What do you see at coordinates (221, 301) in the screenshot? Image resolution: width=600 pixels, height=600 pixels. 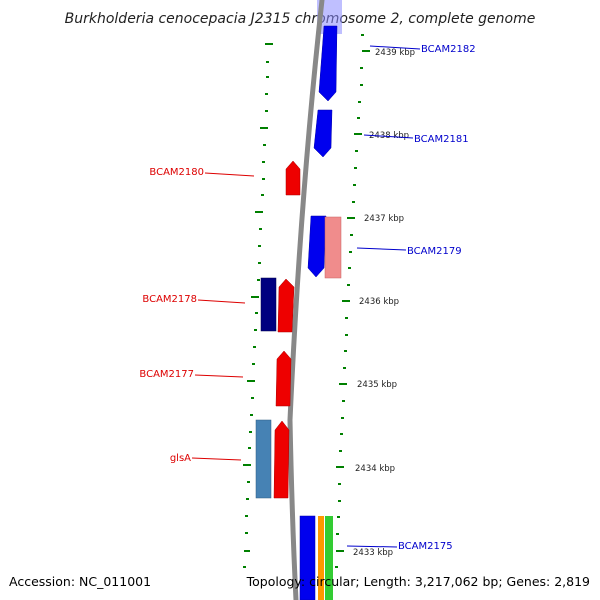 I see `leader-bcam2178` at bounding box center [221, 301].